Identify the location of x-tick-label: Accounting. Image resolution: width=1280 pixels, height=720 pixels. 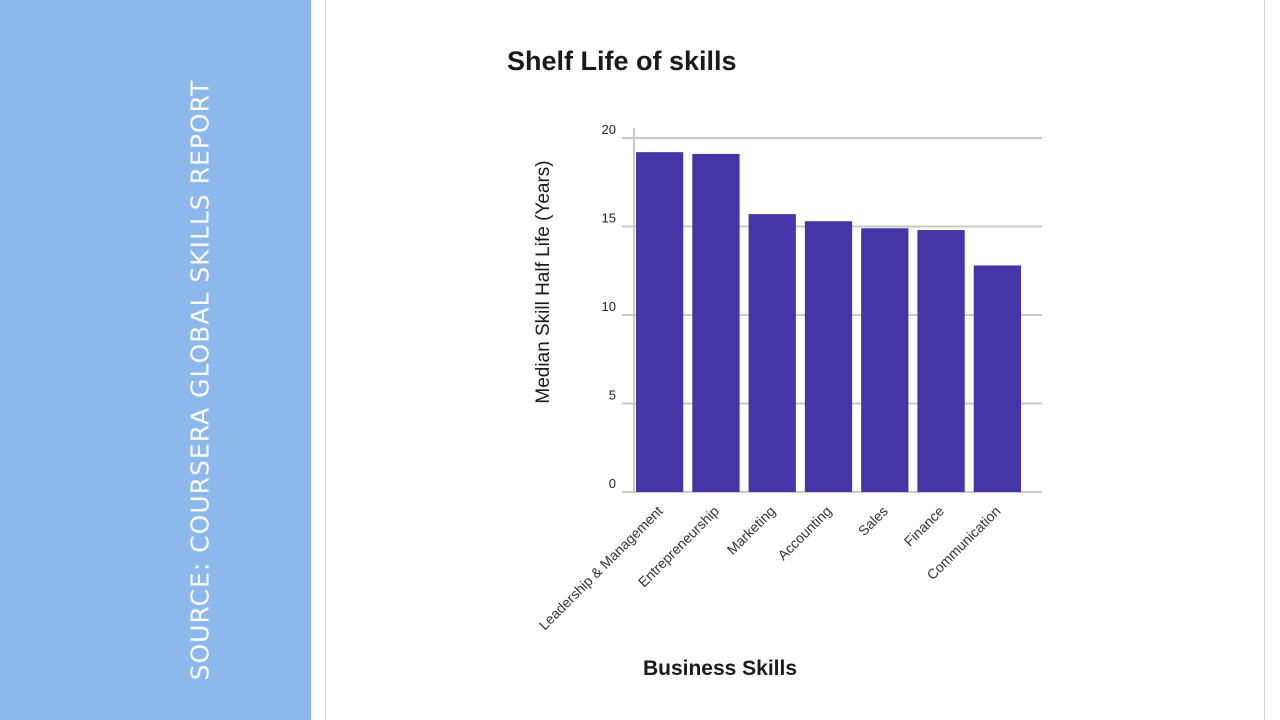
(804, 533).